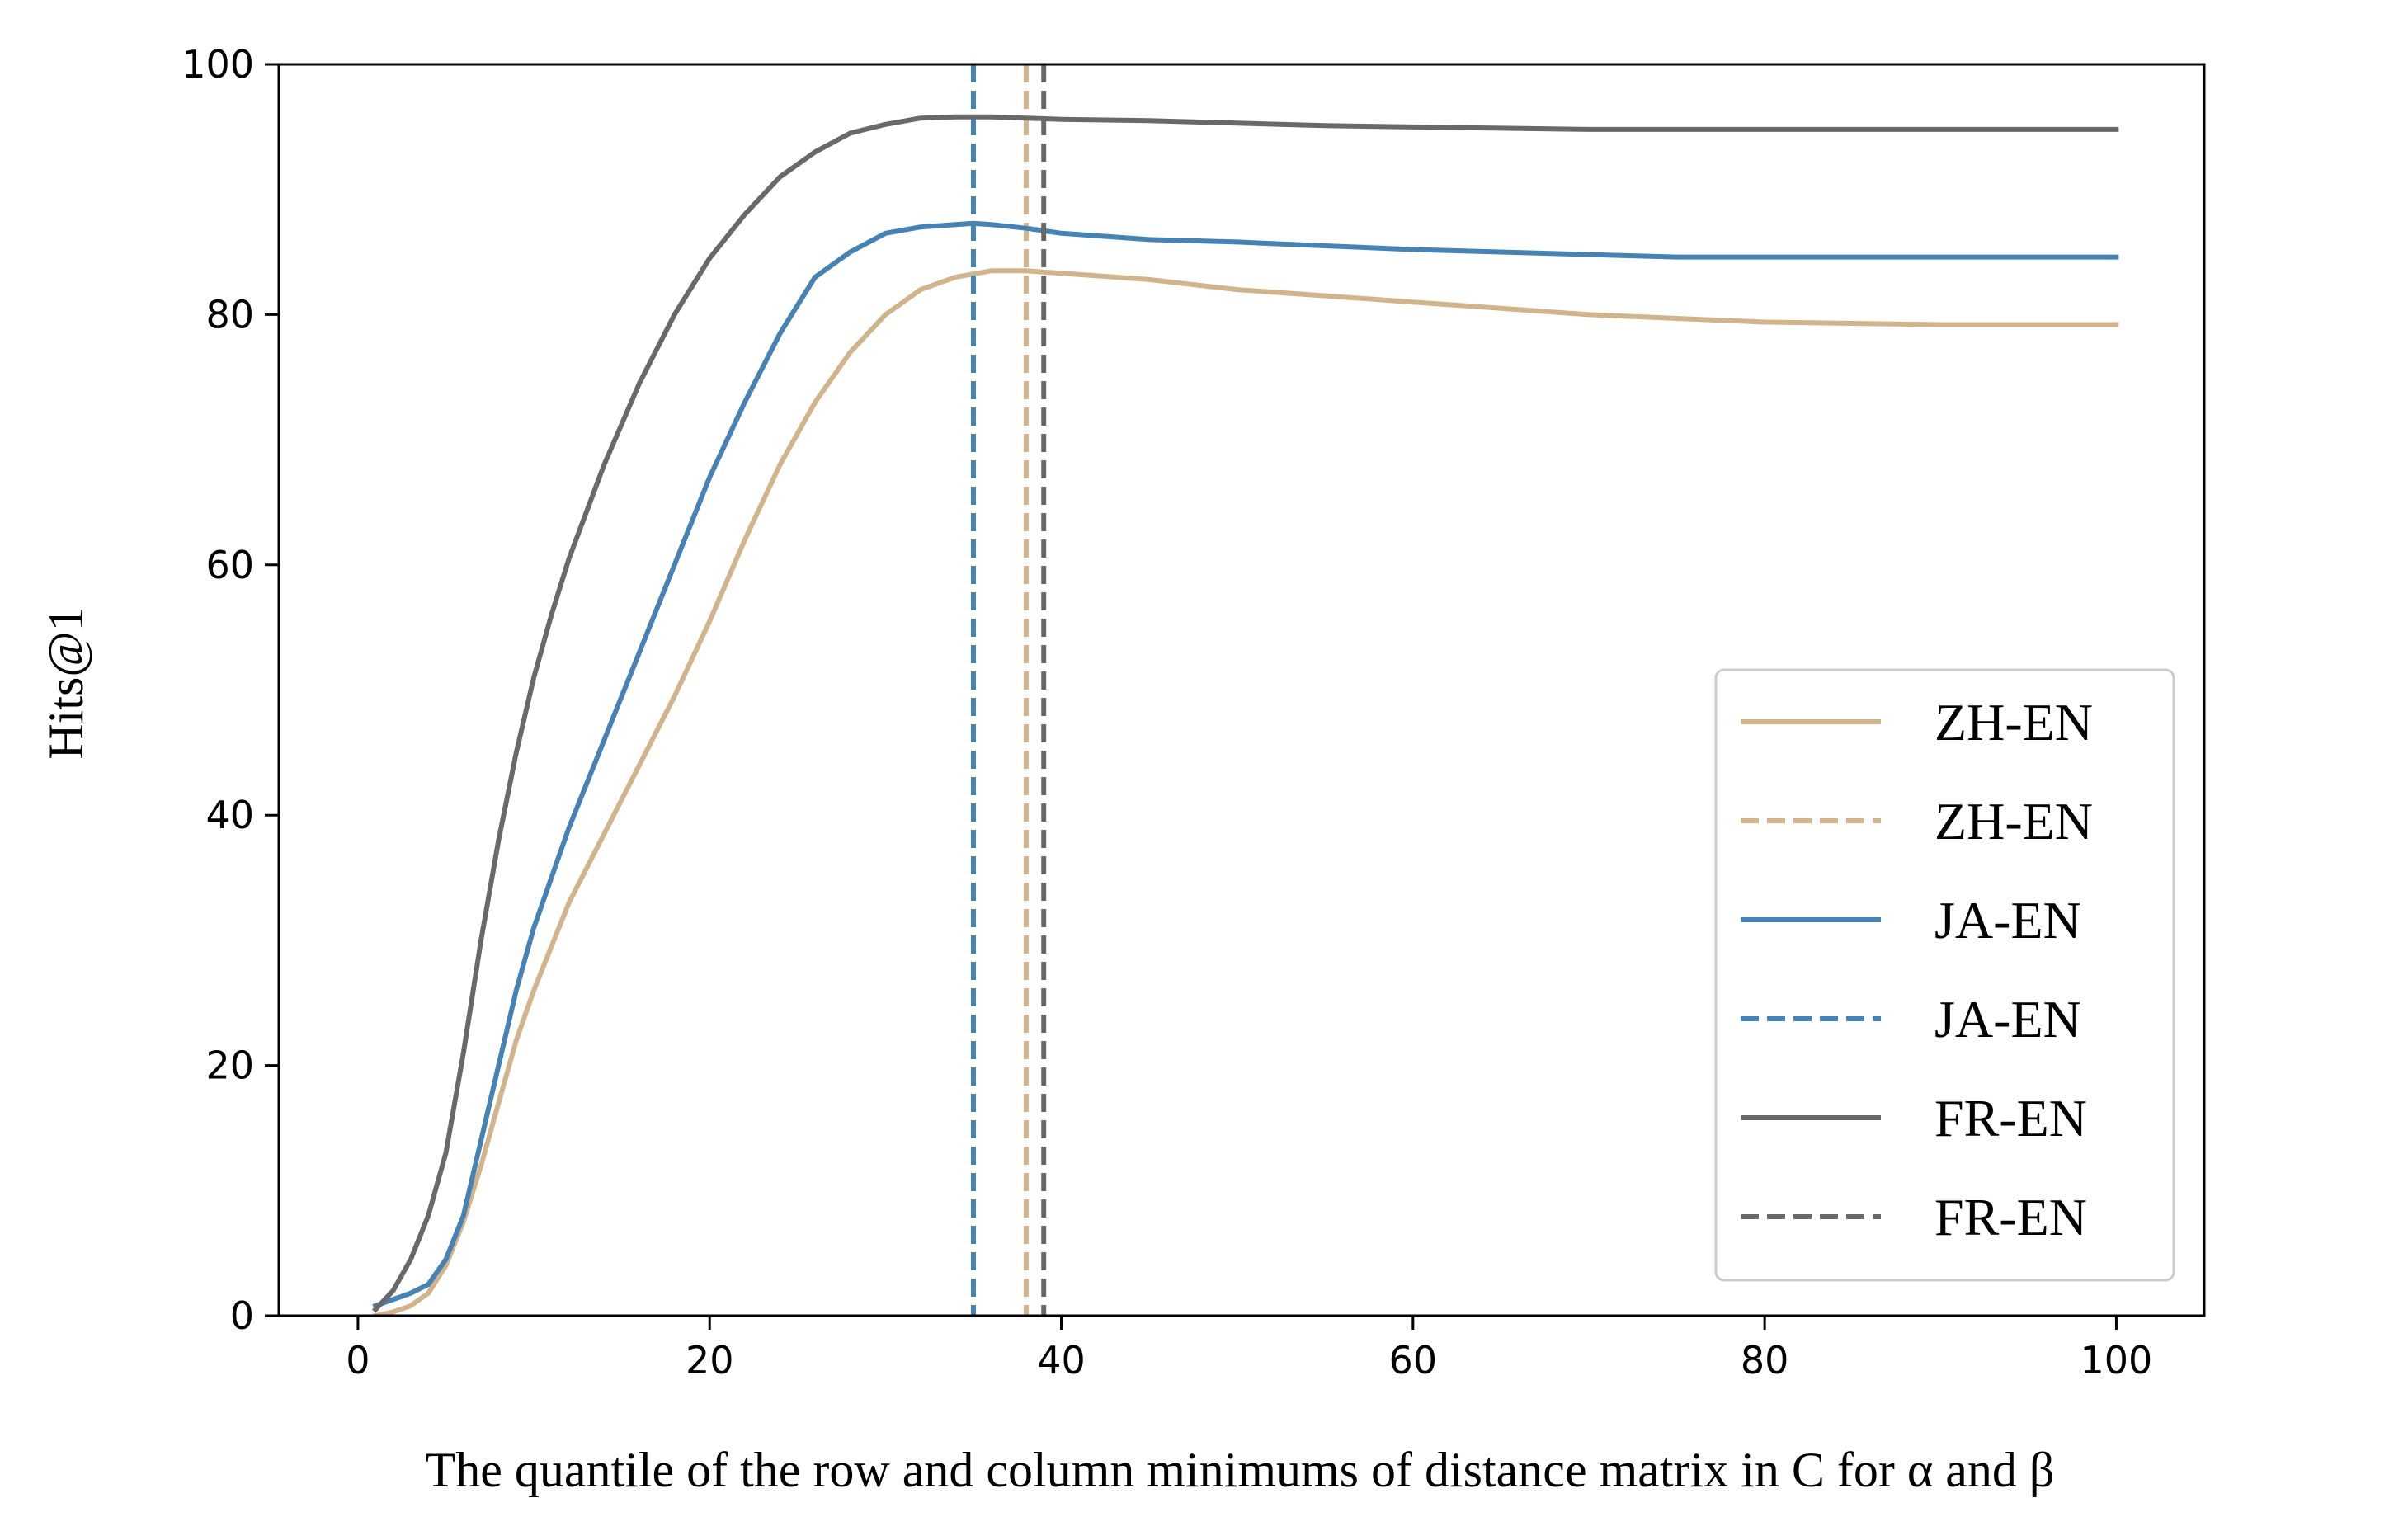 This screenshot has height=1531, width=2408. Describe the element at coordinates (2010, 1118) in the screenshot. I see `legend-label-fr-en-solid: FR-EN` at that location.